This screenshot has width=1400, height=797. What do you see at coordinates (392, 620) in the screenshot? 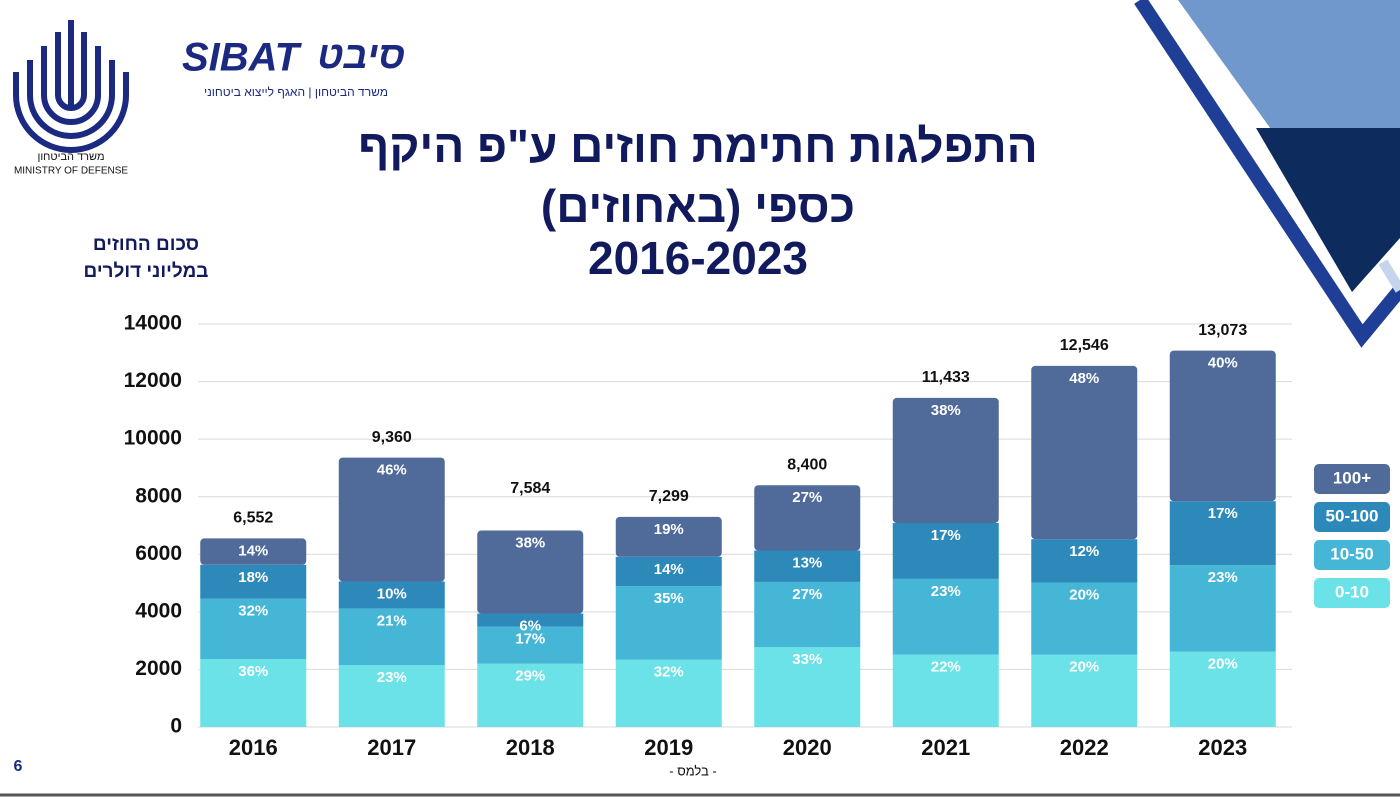
I see `segment-label: 21%` at bounding box center [392, 620].